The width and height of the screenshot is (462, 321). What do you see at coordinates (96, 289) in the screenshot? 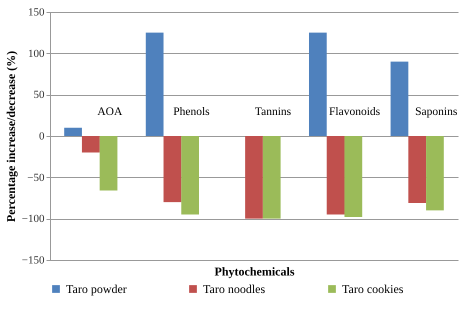
I see `legend-label: Taro powder` at bounding box center [96, 289].